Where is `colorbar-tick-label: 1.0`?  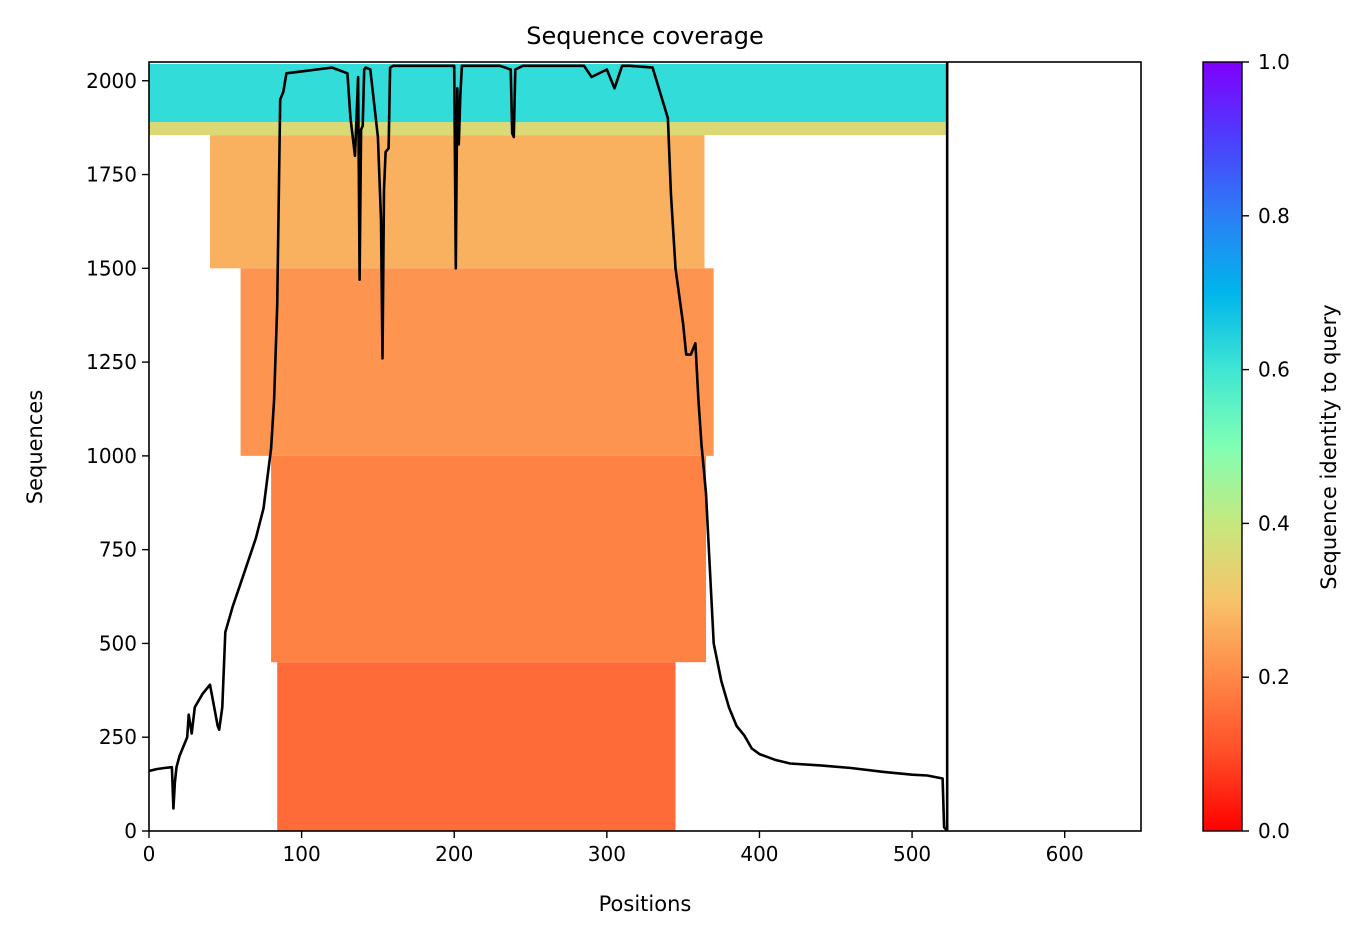 colorbar-tick-label: 1.0 is located at coordinates (1274, 62).